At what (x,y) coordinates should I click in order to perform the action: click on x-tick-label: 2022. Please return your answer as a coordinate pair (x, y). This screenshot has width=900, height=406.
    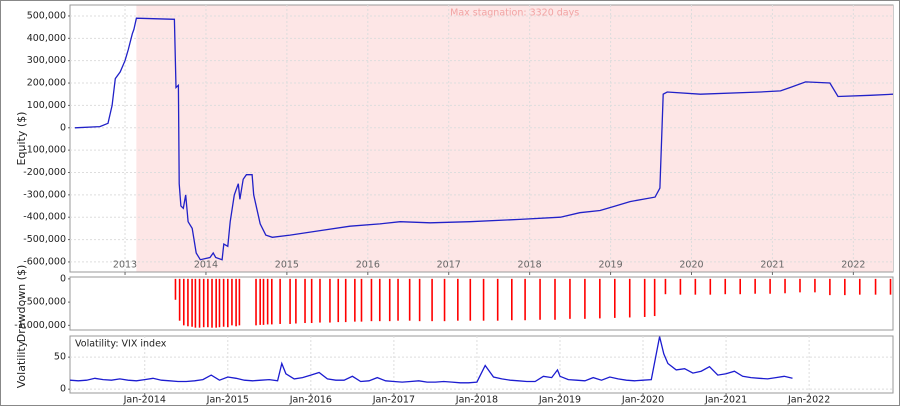
    Looking at the image, I should click on (853, 265).